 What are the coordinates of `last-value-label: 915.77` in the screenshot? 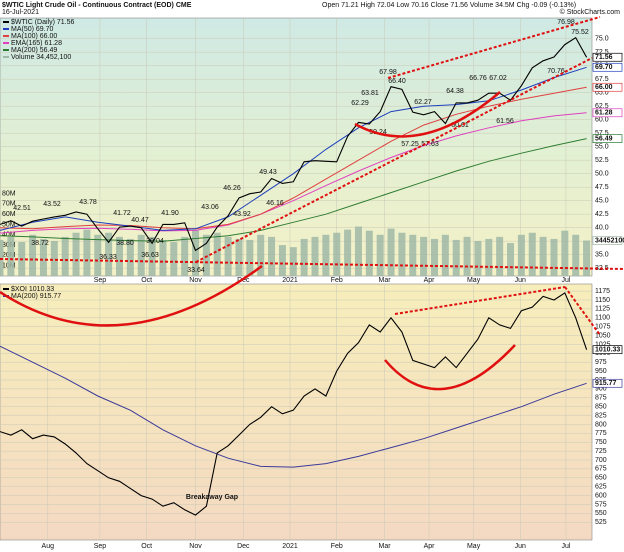 It's located at (606, 383).